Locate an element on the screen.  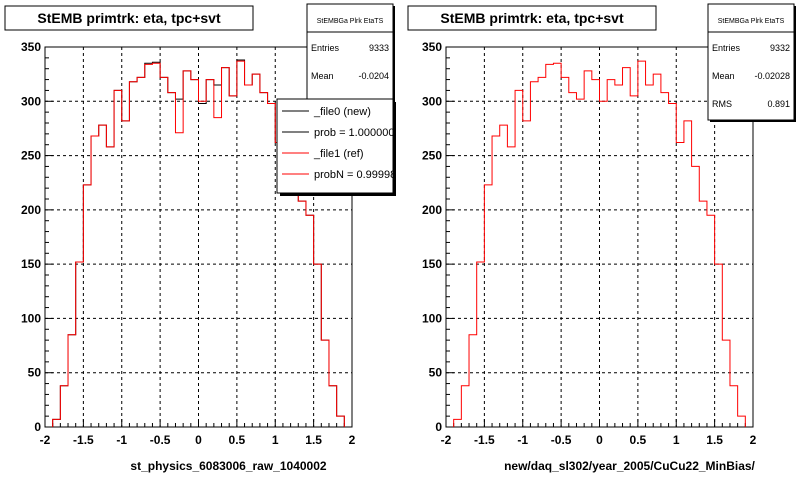
legend-entry-label: prob = 1.000000 is located at coordinates (354, 133).